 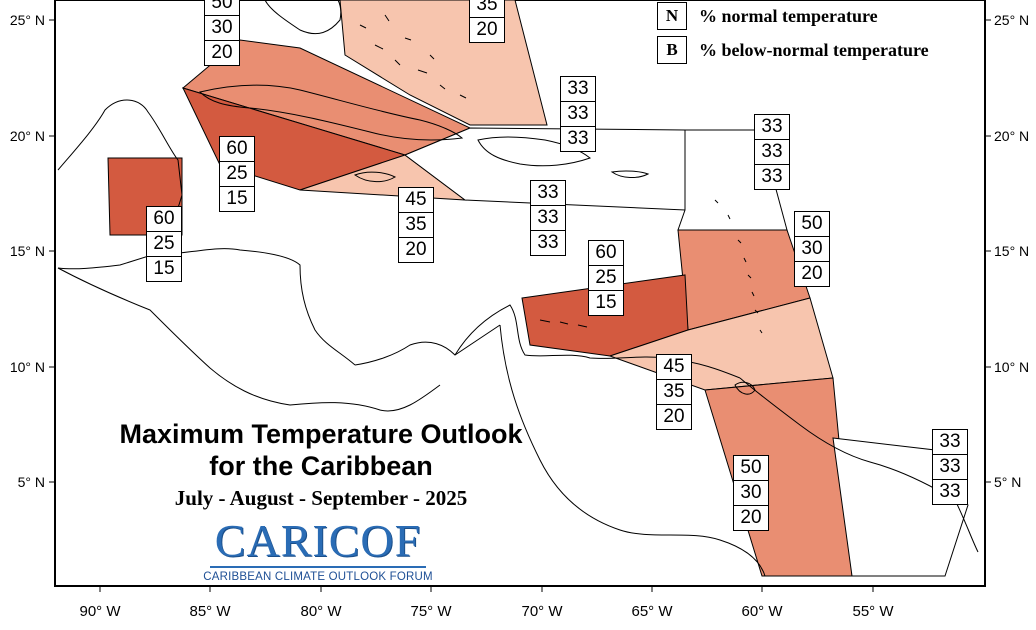 I want to click on lon-label-90: 90° W, so click(x=100, y=611).